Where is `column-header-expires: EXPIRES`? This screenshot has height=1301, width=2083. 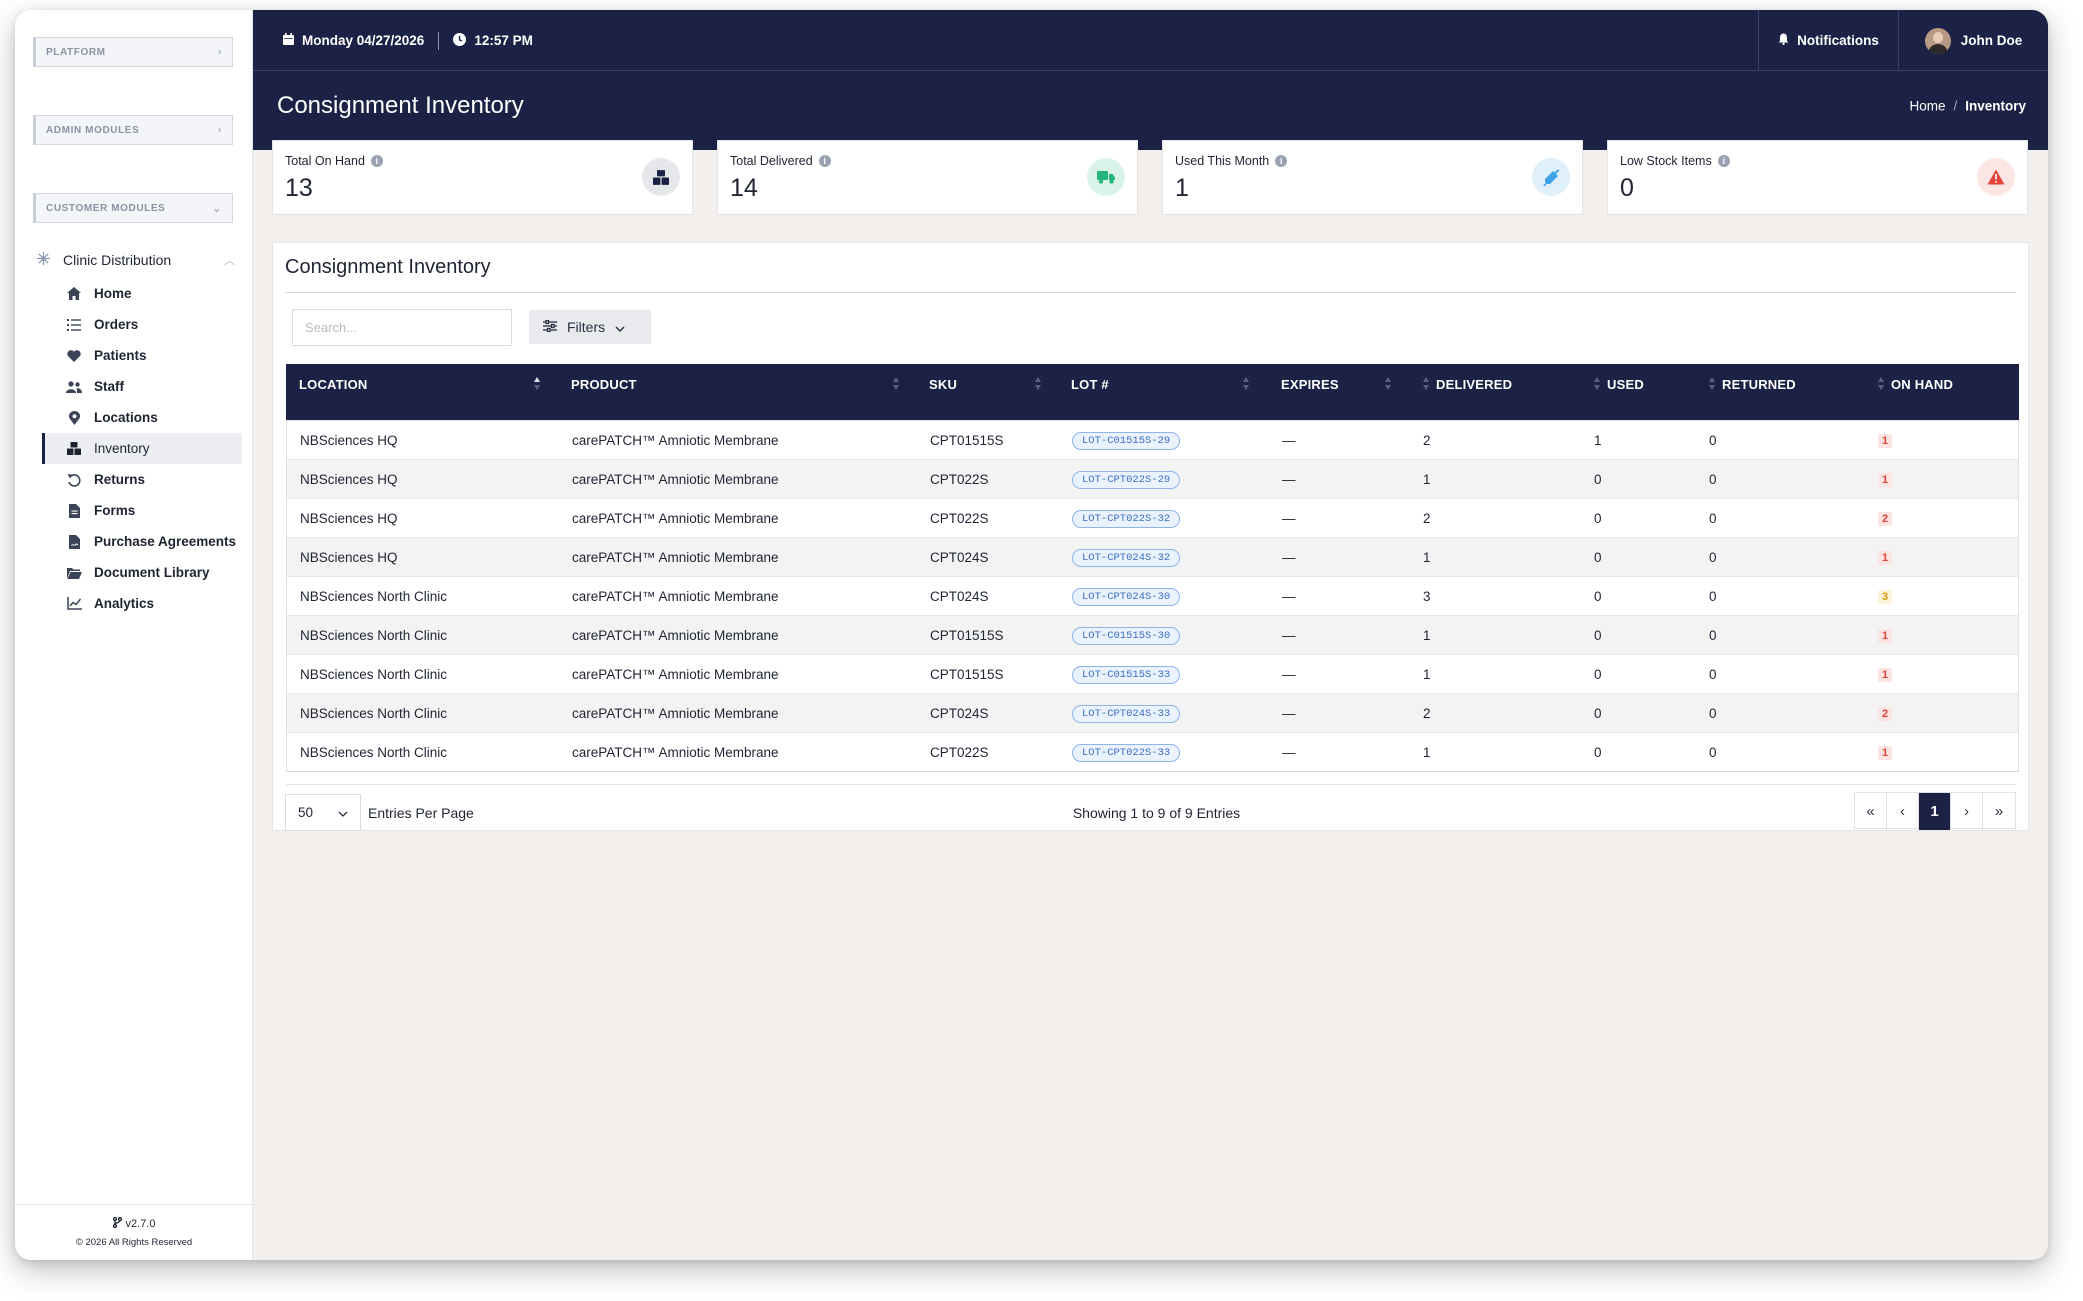
column-header-expires: EXPIRES is located at coordinates (1310, 384).